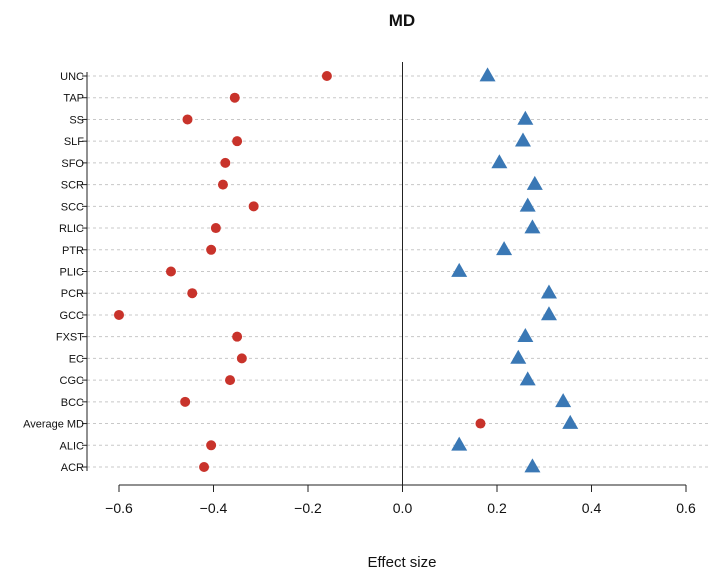 Image resolution: width=719 pixels, height=575 pixels. Describe the element at coordinates (119, 314) in the screenshot. I see `point-gcc-circle` at that location.